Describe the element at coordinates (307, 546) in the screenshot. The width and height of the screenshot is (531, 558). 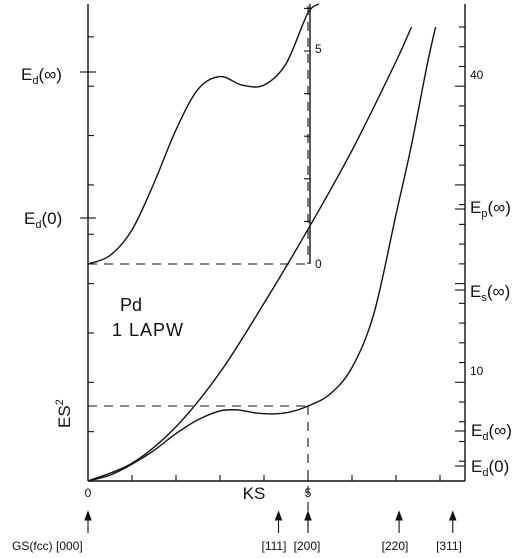
I see `structure-label-200: [200]` at that location.